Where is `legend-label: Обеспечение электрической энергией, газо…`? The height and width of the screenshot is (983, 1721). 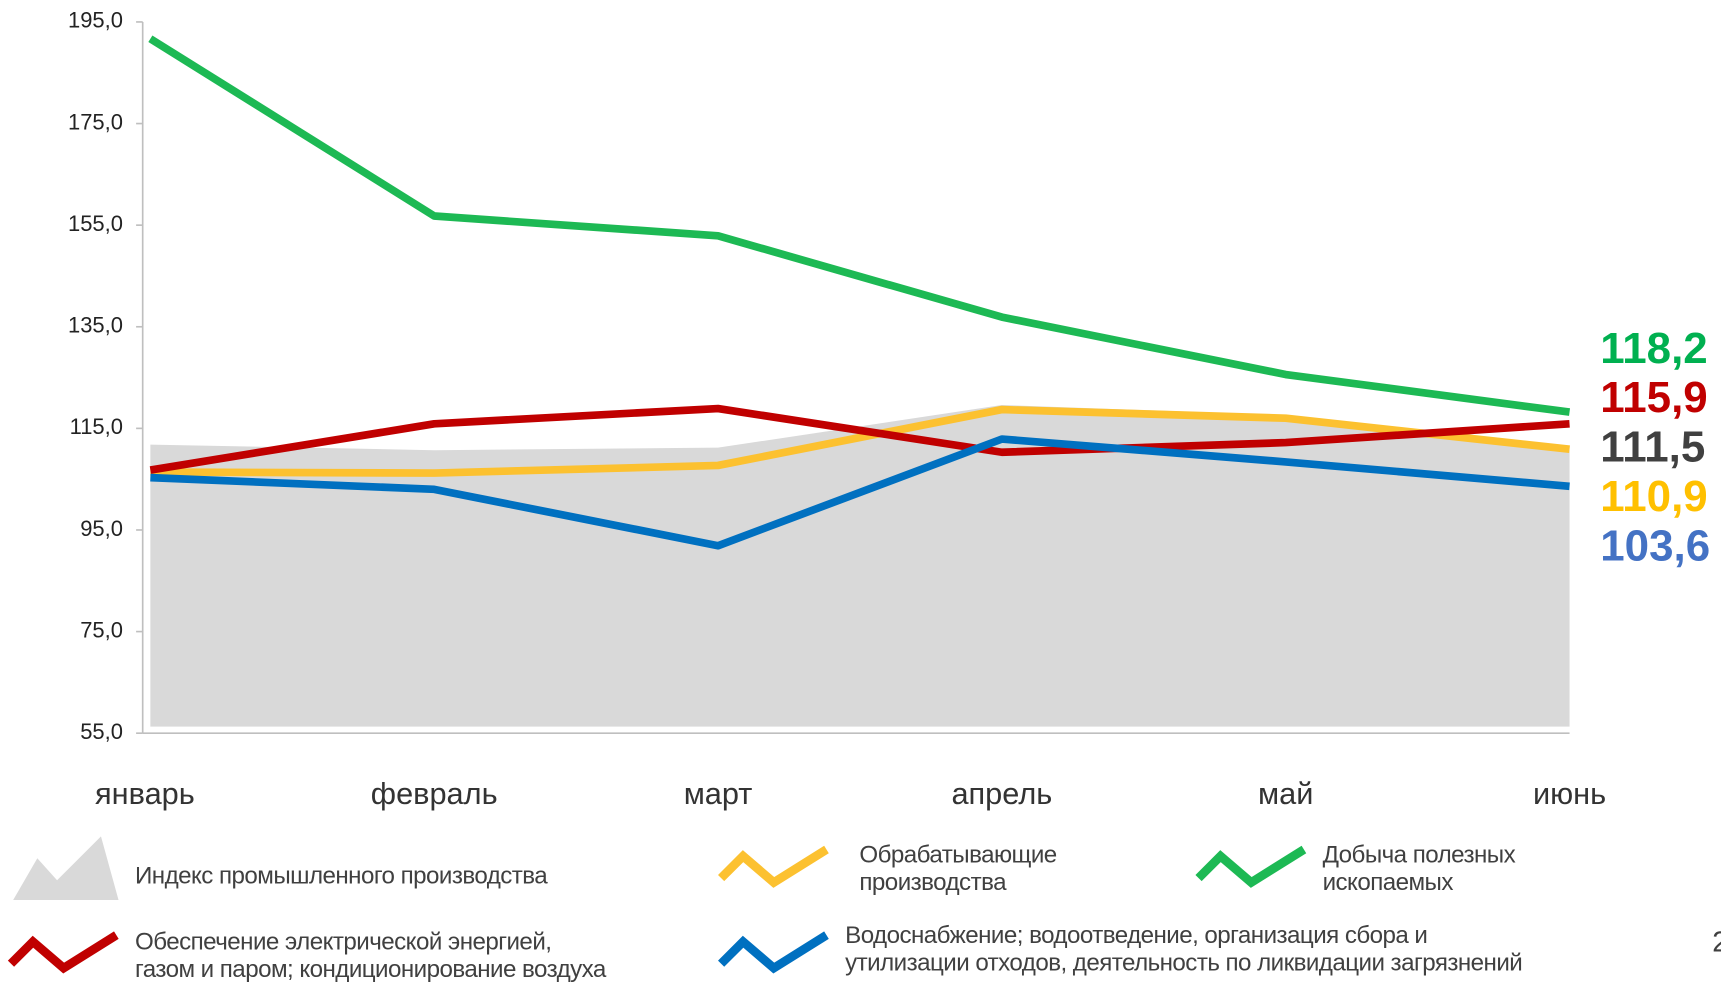
legend-label: Обеспечение электрической энергией, газо… is located at coordinates (370, 955).